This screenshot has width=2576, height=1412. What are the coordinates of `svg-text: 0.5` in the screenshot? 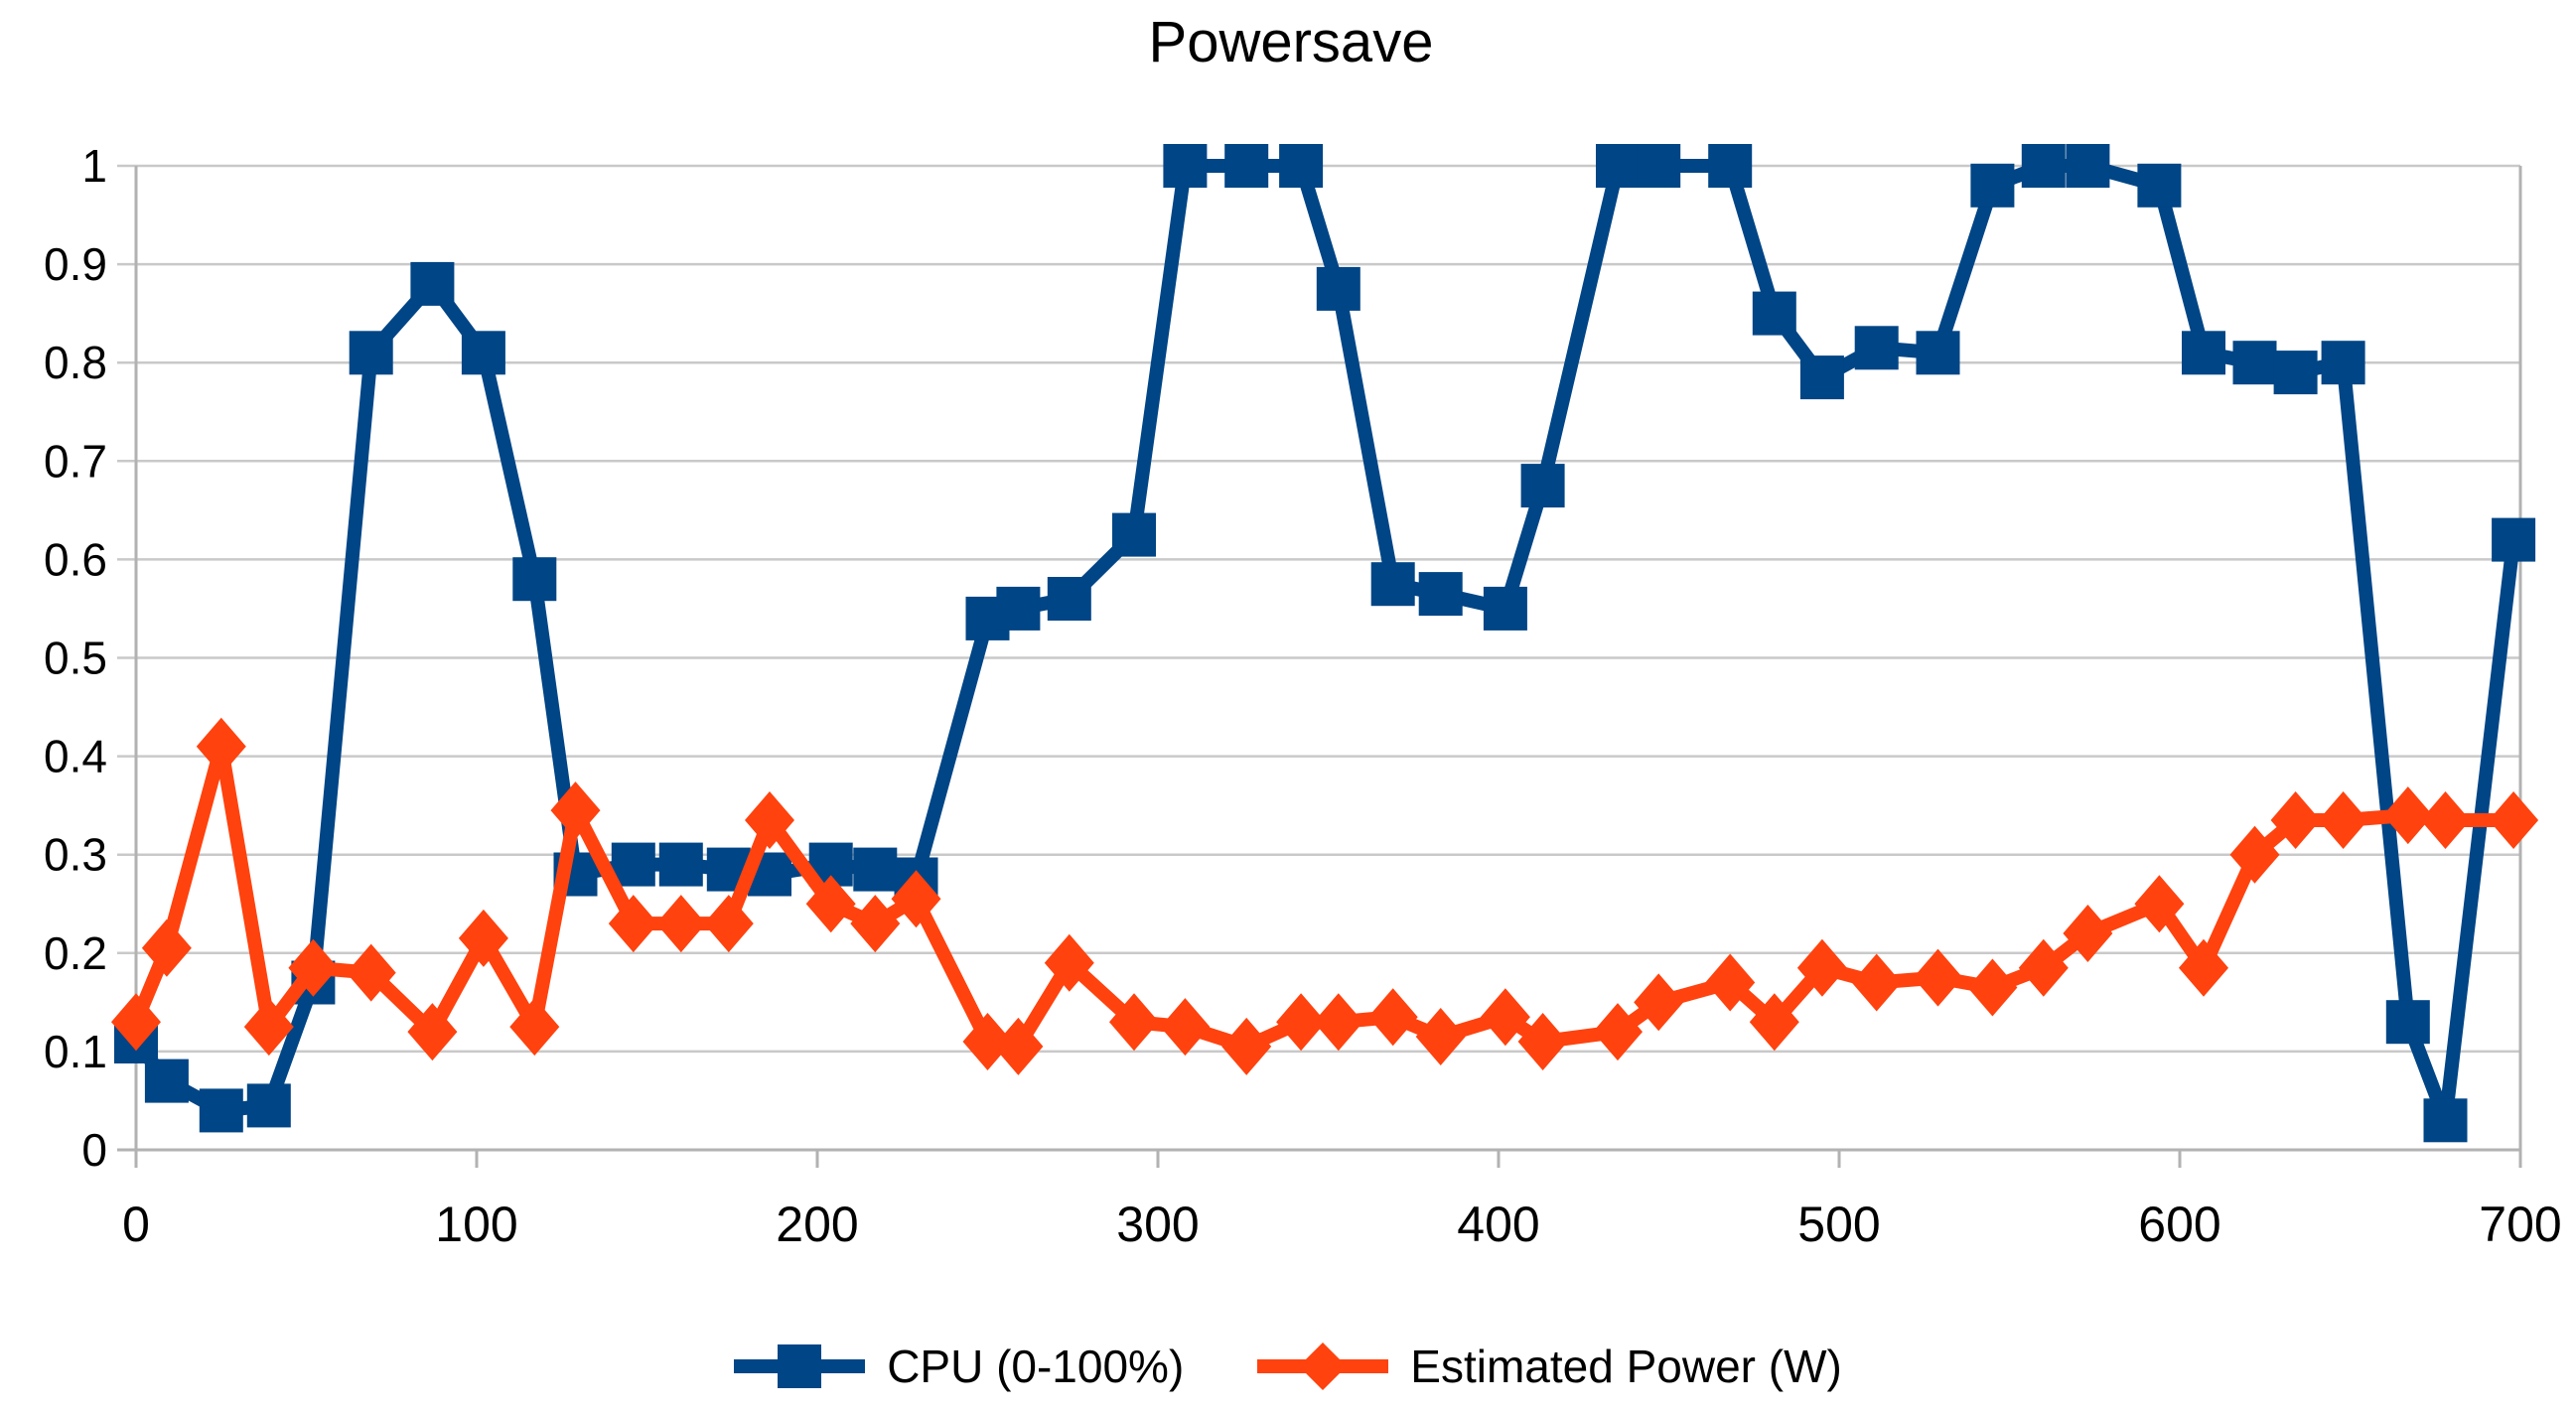 It's located at (75, 658).